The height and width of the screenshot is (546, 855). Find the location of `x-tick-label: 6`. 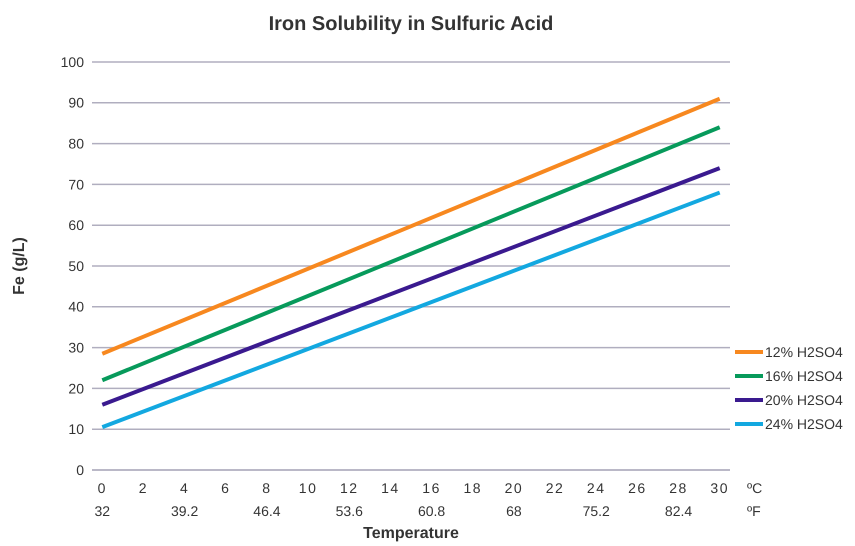

x-tick-label: 6 is located at coordinates (225, 488).